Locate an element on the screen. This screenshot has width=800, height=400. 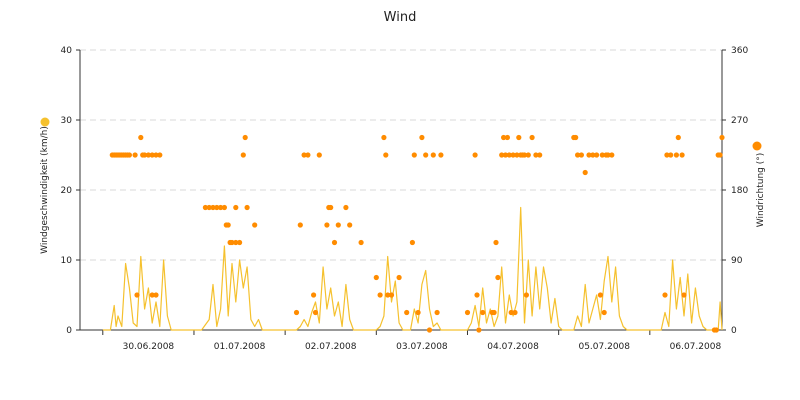
chart-title: Wind is located at coordinates (400, 17).